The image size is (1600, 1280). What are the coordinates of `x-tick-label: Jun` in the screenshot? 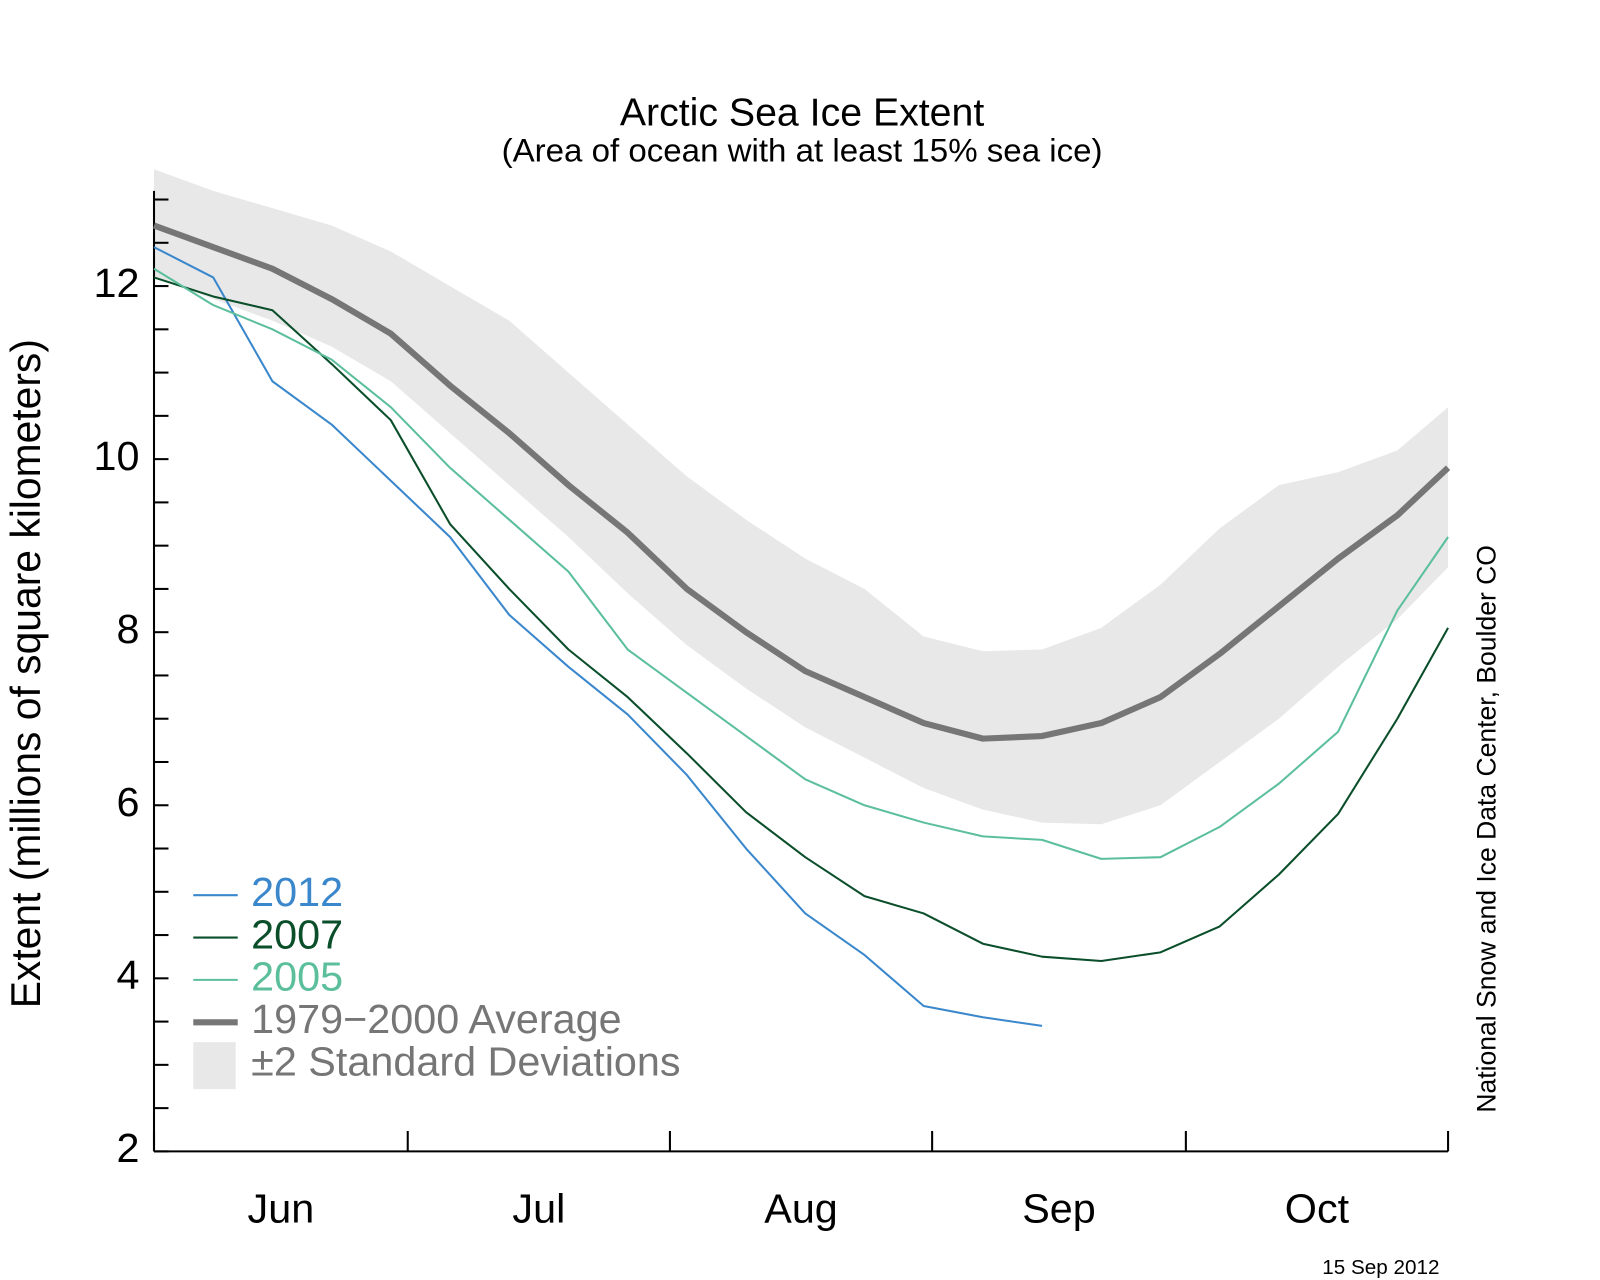 It's located at (281, 1209).